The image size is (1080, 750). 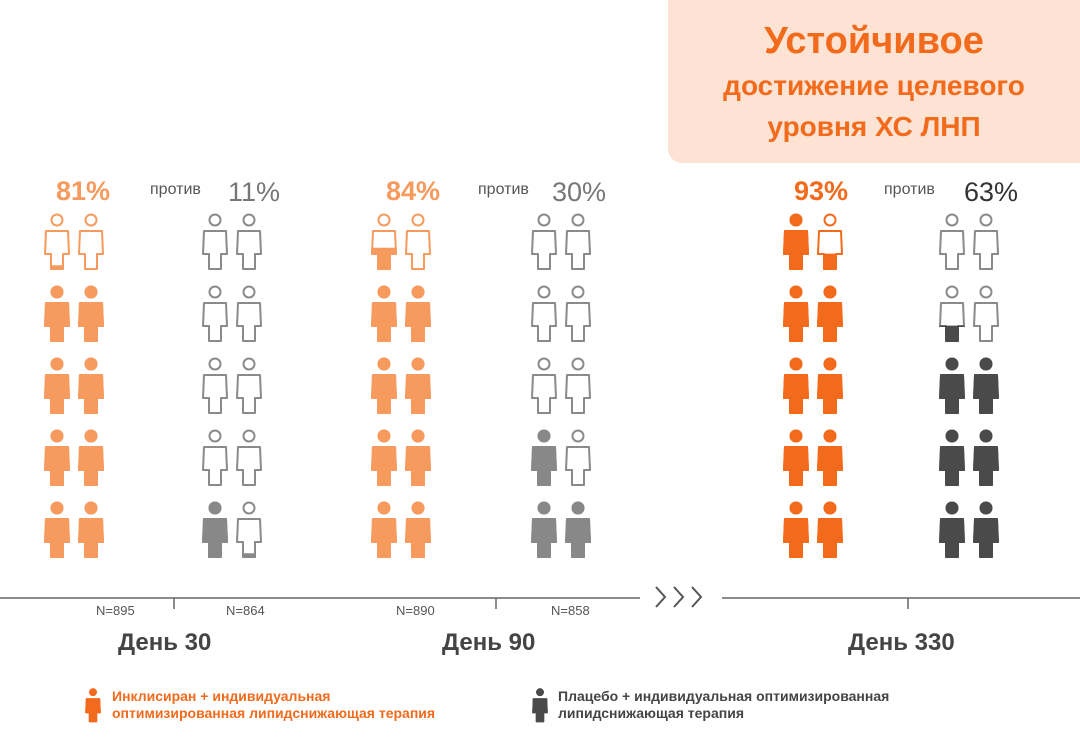 I want to click on versus-label-3: против, so click(x=909, y=189).